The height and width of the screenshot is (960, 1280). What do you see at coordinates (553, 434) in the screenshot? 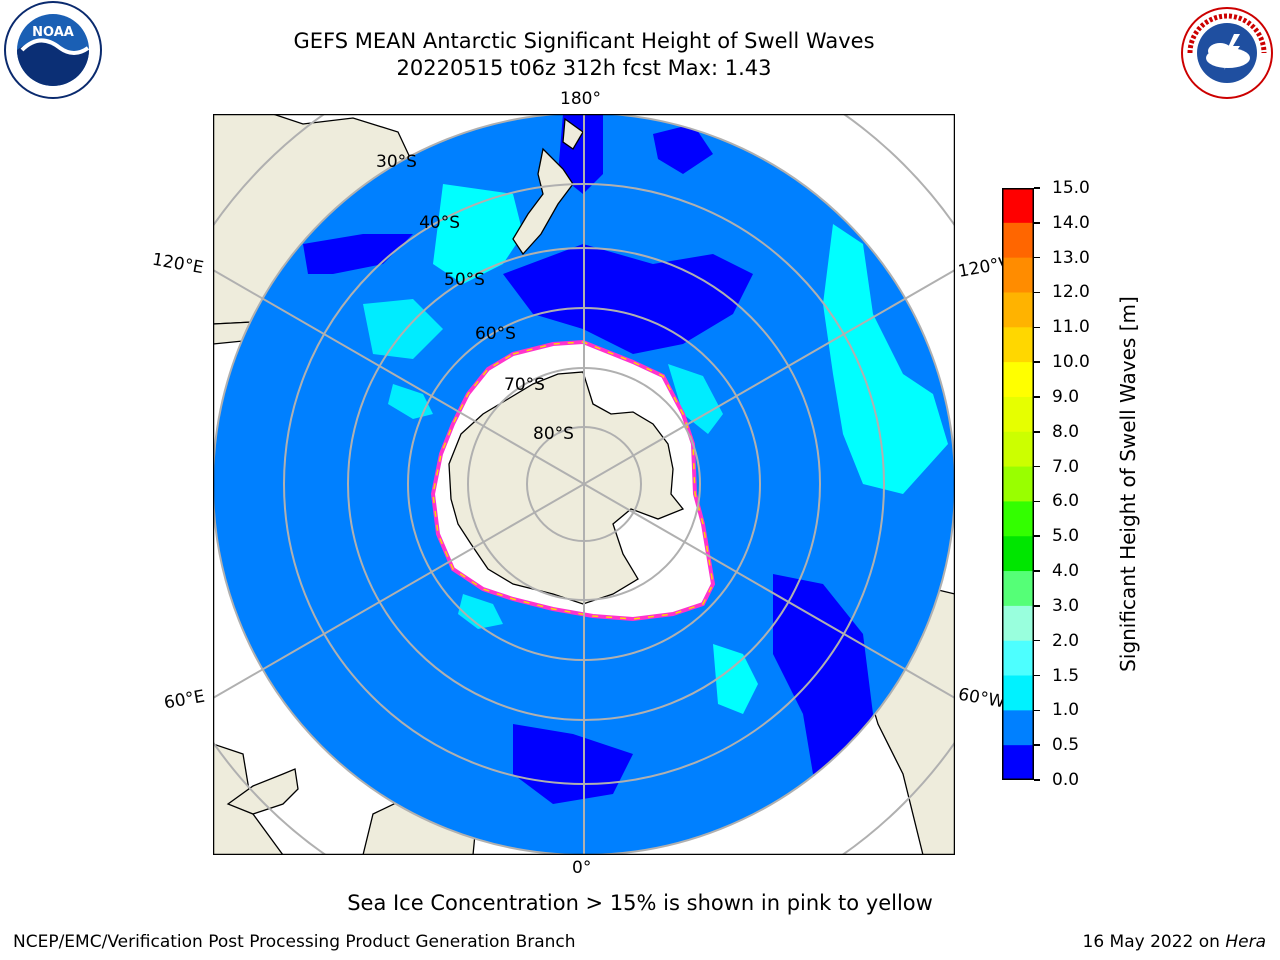
I see `lat-label-80s: 80°S` at bounding box center [553, 434].